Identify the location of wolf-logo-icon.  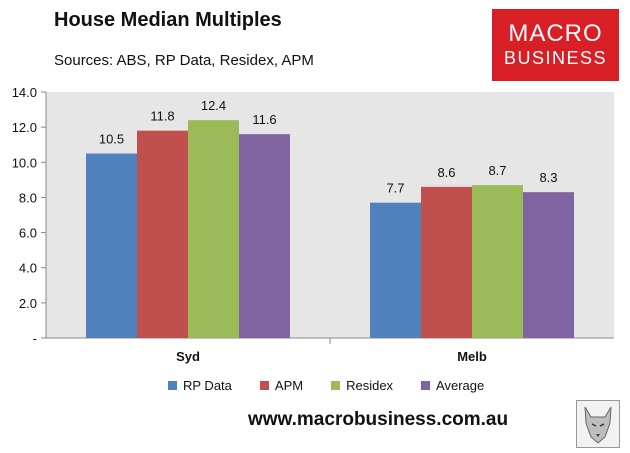
(598, 424).